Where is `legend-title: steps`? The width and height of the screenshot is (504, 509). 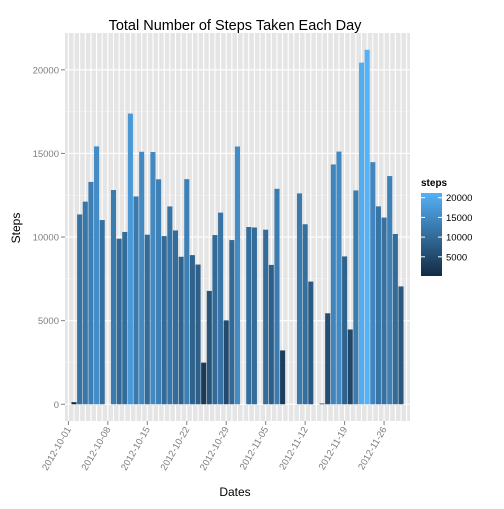
legend-title: steps is located at coordinates (434, 183).